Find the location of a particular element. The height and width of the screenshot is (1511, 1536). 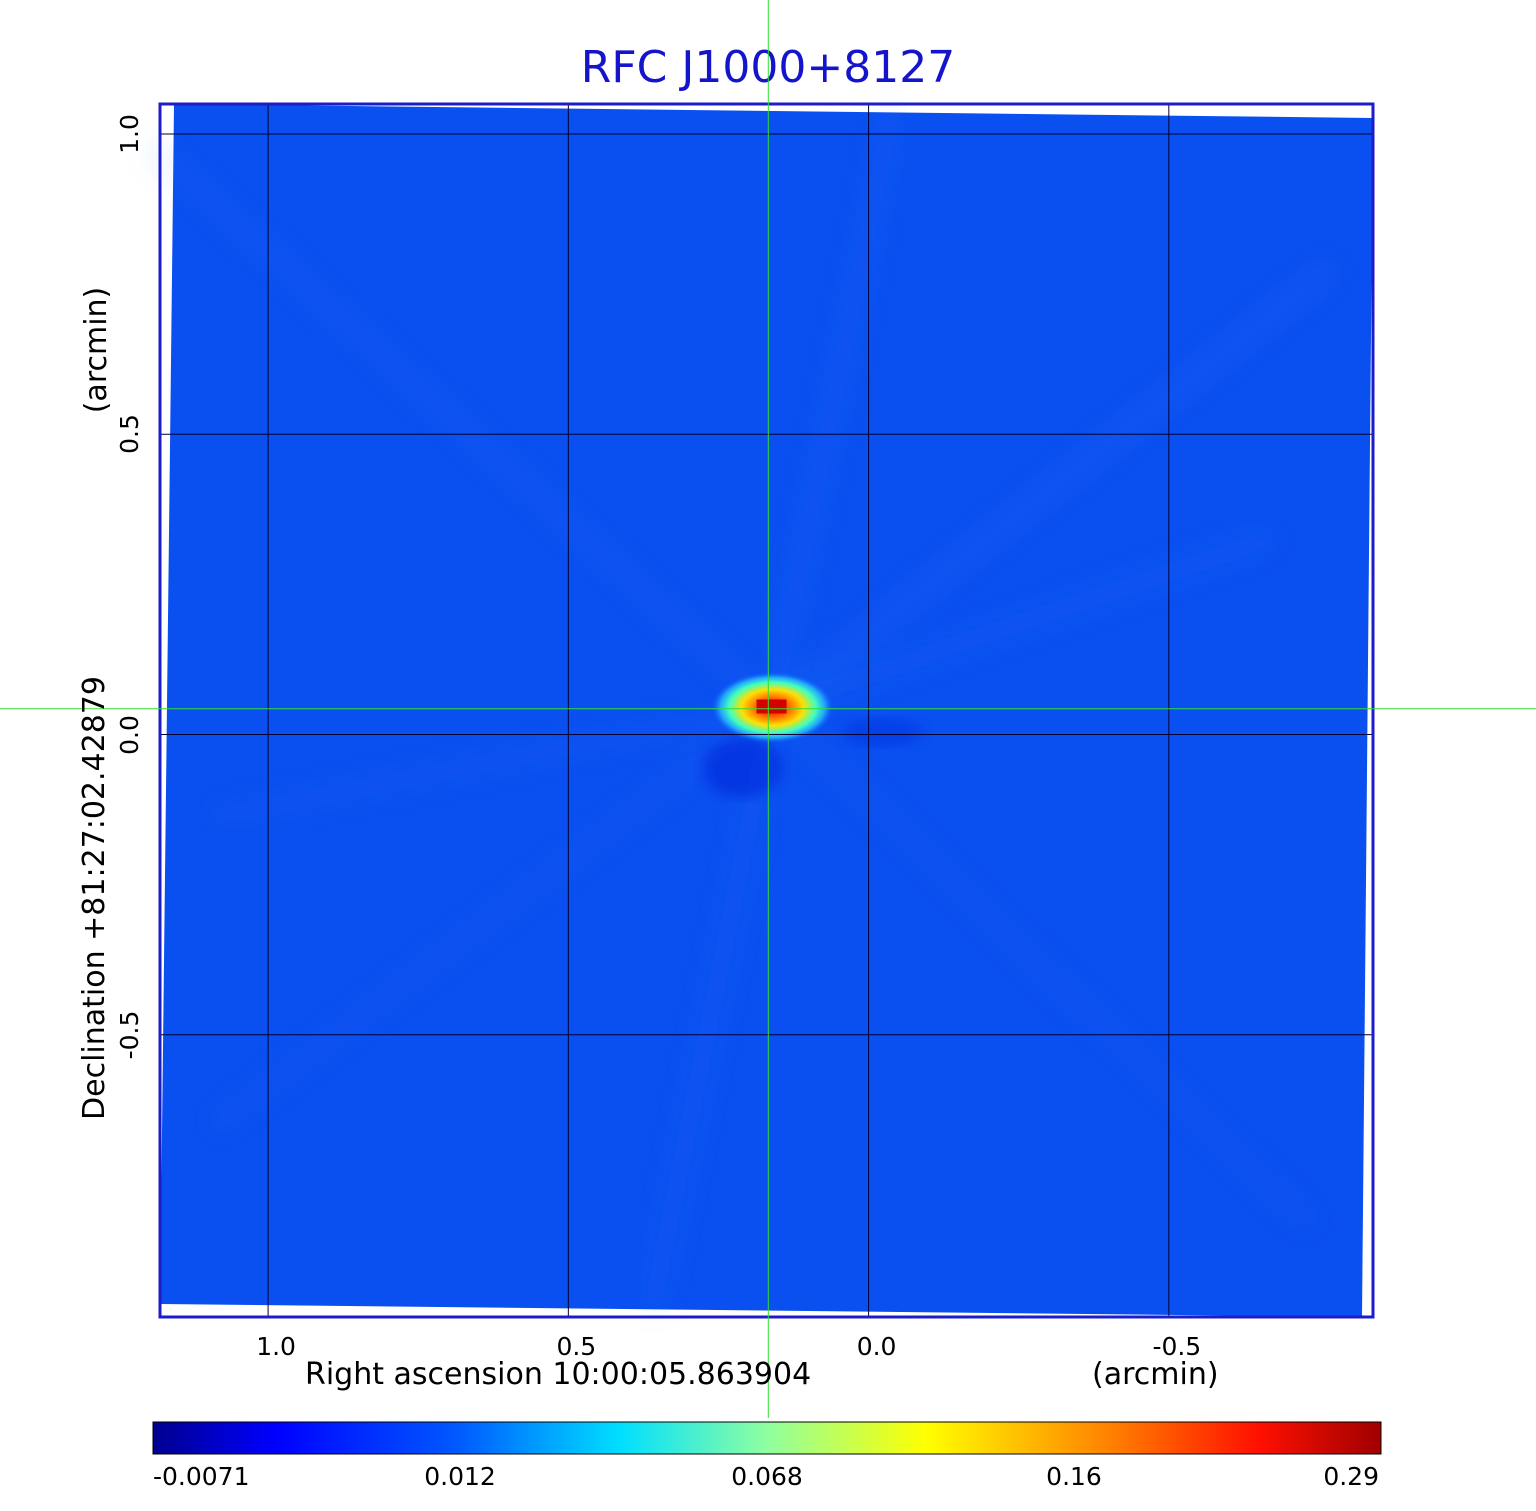

colorbar-tick-label: 0.012 is located at coordinates (460, 1476).